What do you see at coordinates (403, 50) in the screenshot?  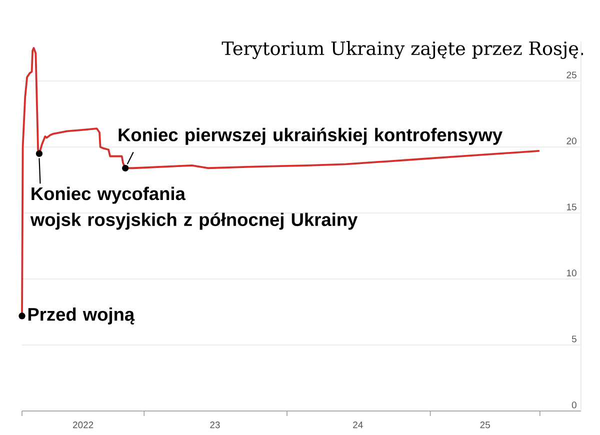 I see `chart-title: Terytorium Ukrainy zajęte przez Rosję.` at bounding box center [403, 50].